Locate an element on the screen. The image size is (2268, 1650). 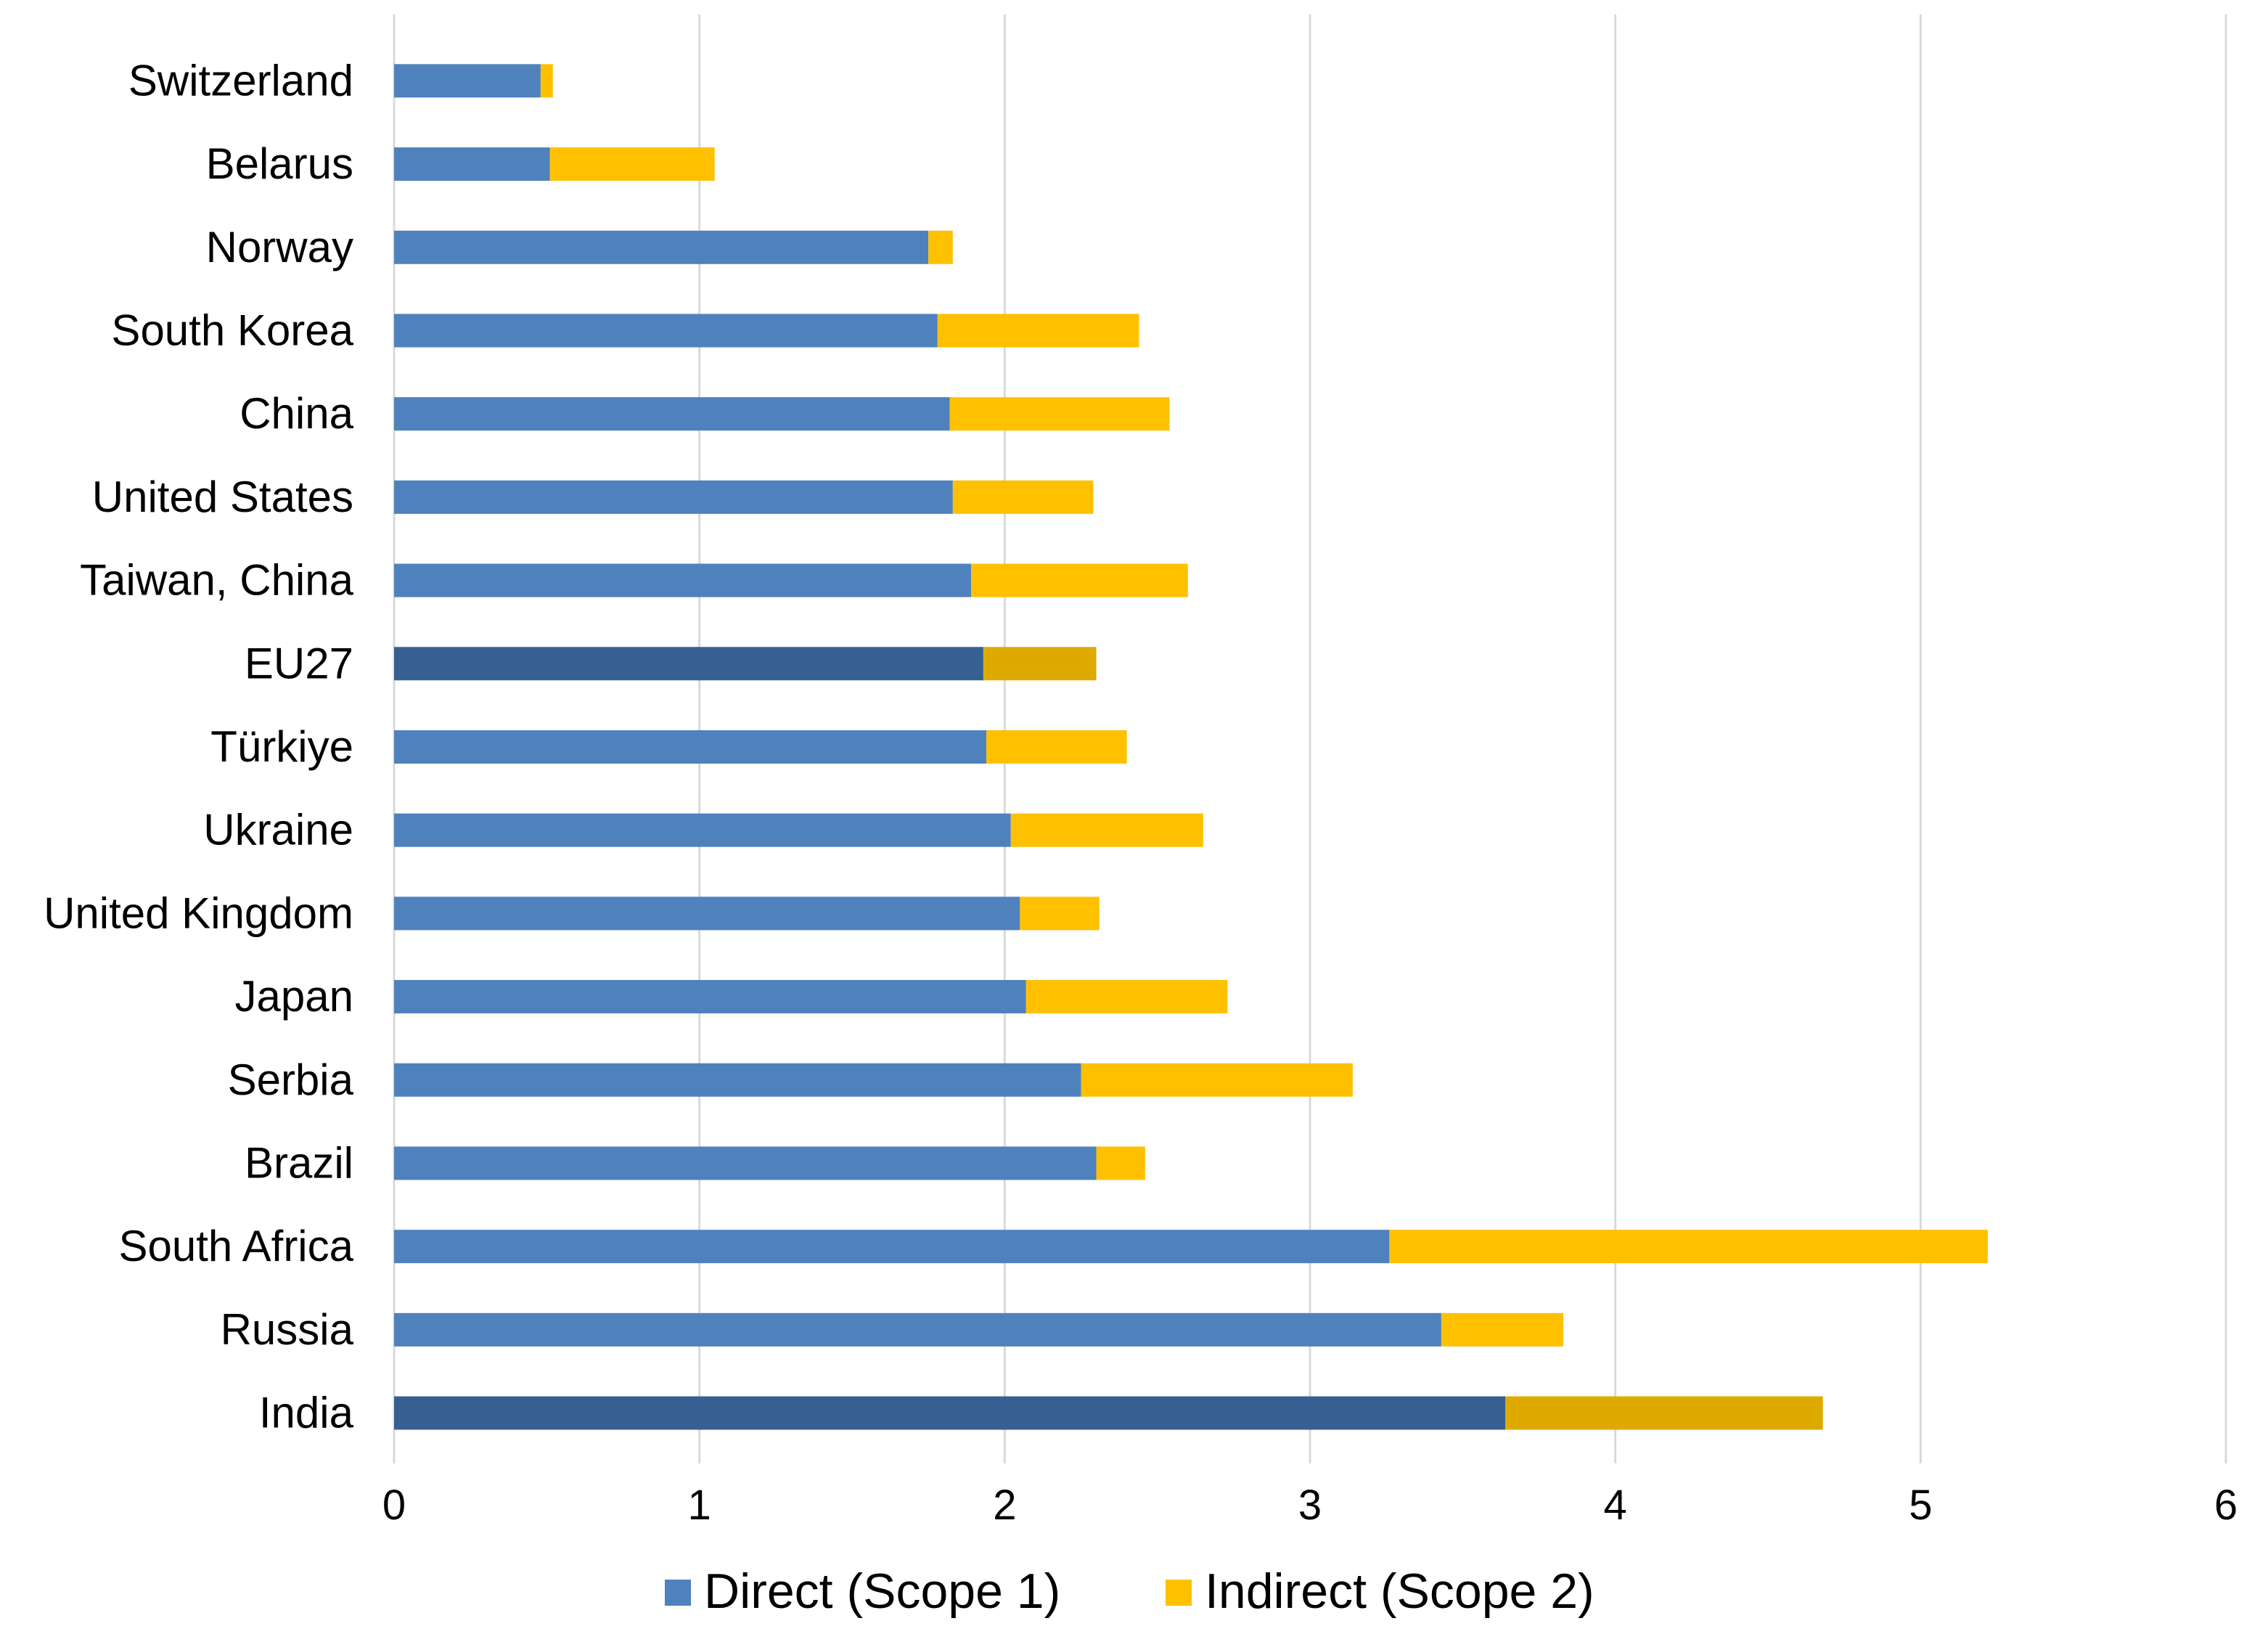
category-label: Türkiye is located at coordinates (281, 747).